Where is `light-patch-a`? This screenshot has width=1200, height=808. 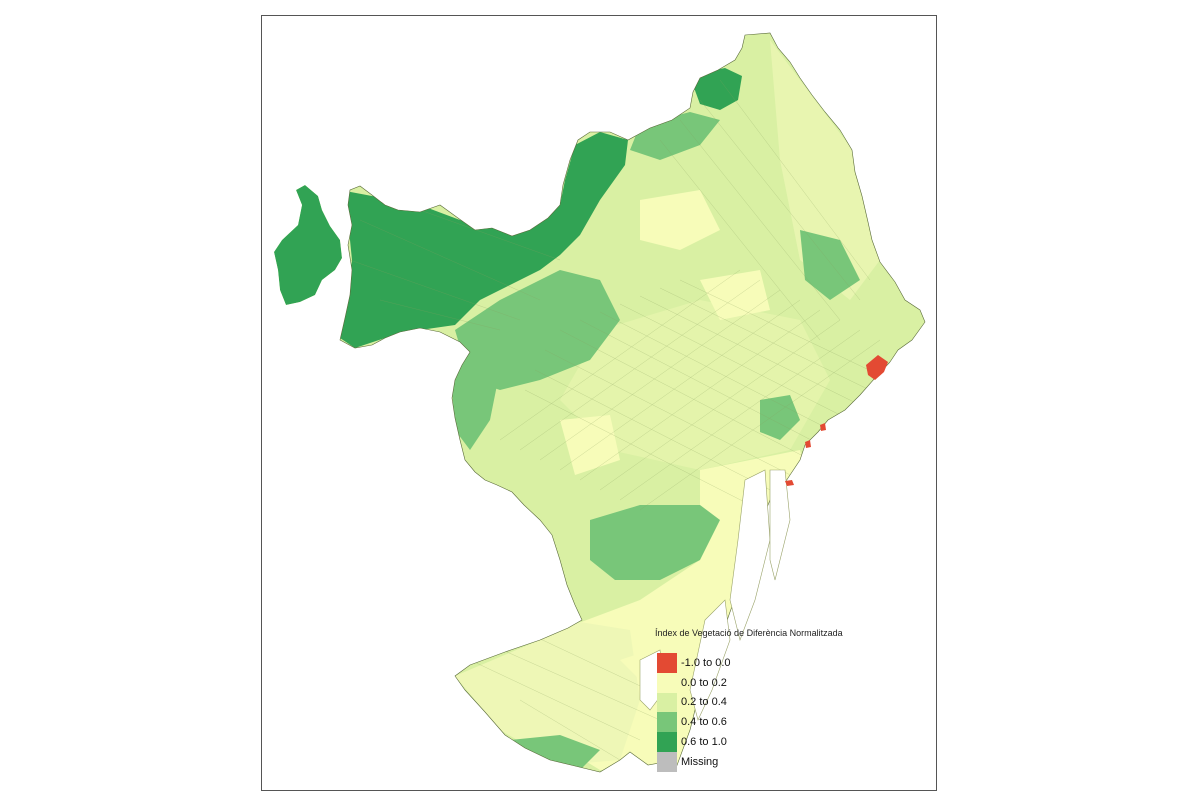 light-patch-a is located at coordinates (680, 220).